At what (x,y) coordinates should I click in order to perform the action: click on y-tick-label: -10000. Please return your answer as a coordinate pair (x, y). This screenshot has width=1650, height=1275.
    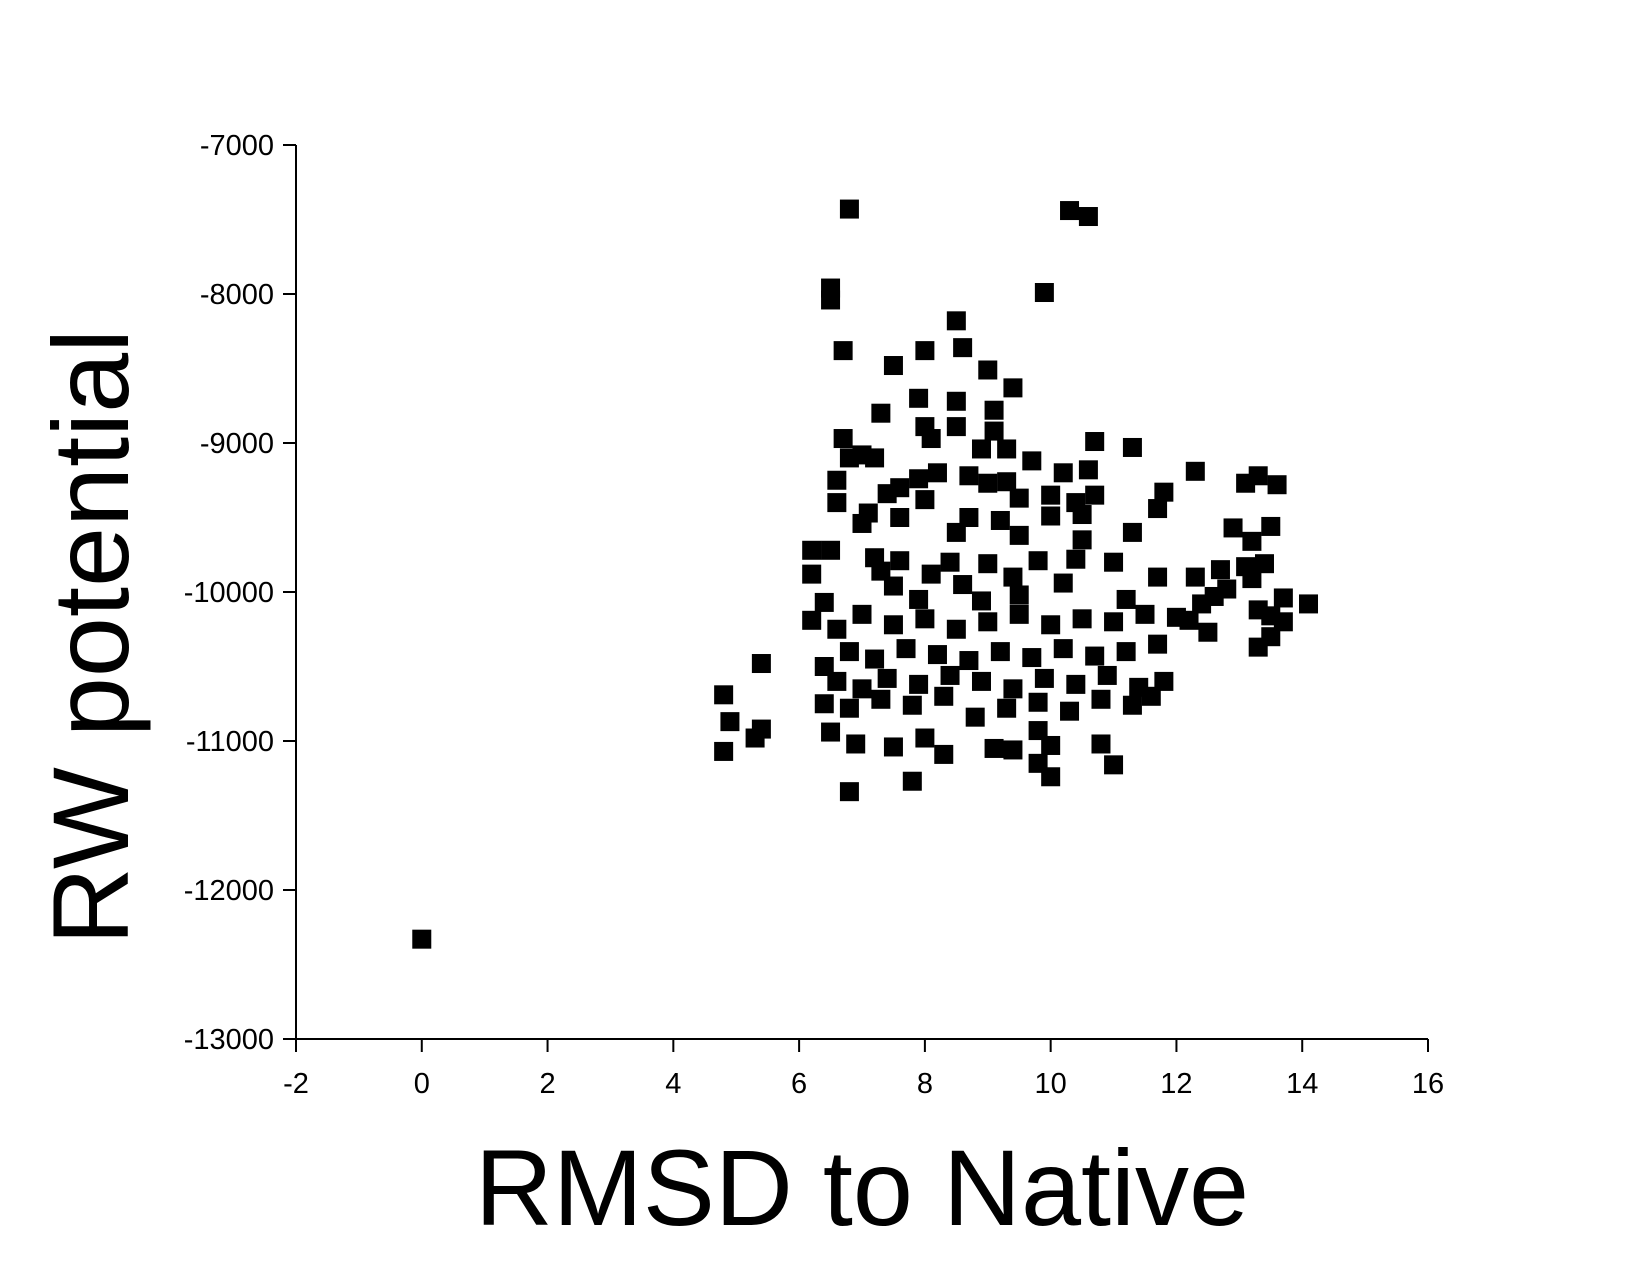
    Looking at the image, I should click on (229, 593).